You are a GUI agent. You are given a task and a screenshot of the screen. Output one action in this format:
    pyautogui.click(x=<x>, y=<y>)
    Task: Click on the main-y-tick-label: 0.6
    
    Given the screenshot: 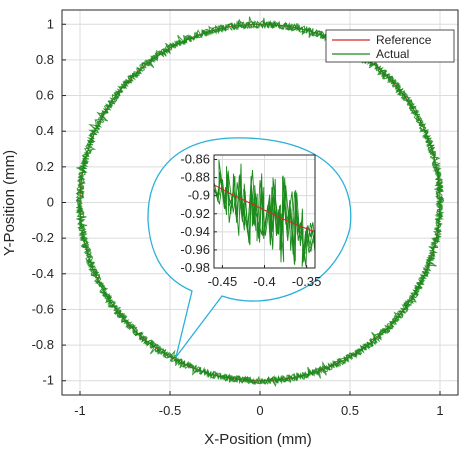 What is the action you would take?
    pyautogui.click(x=45, y=95)
    